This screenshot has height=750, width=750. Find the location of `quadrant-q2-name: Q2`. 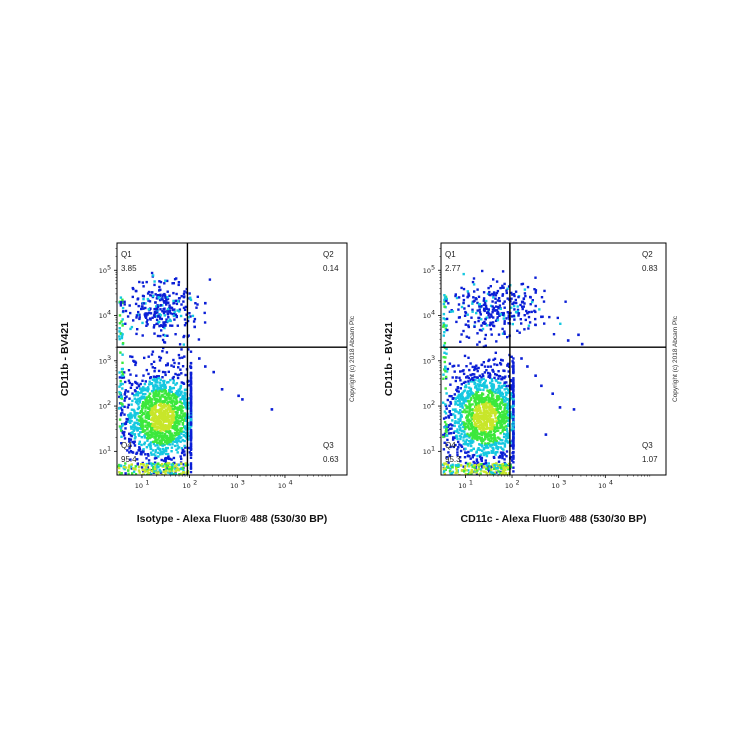

quadrant-q2-name: Q2 is located at coordinates (647, 254).